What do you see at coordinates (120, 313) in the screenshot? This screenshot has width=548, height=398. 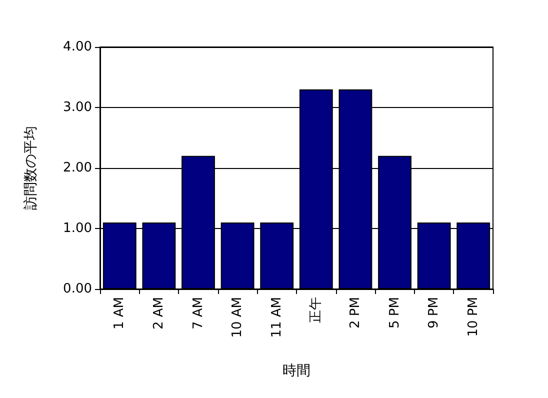 I see `x-tick-label: 1 AM` at bounding box center [120, 313].